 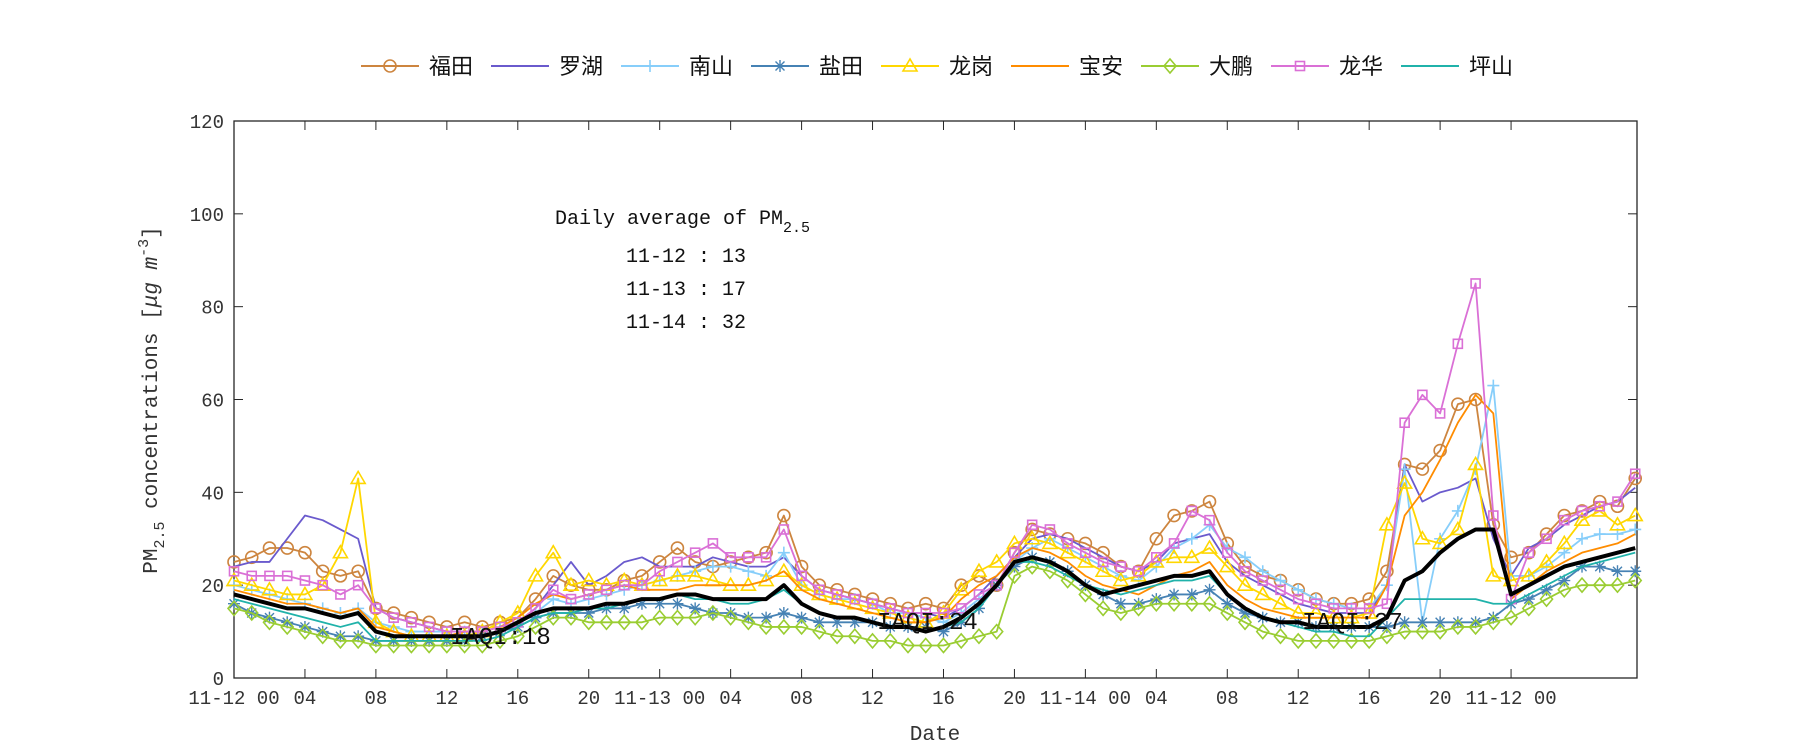 What do you see at coordinates (1067, 67) in the screenshot?
I see `legend-item-5: 宝安` at bounding box center [1067, 67].